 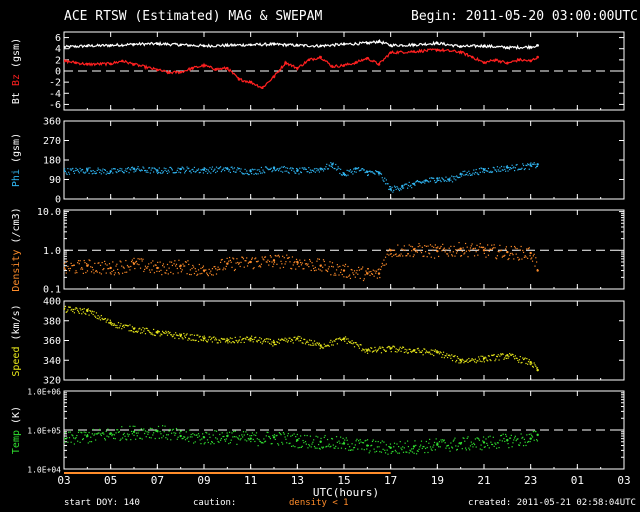 What do you see at coordinates (16, 71) in the screenshot?
I see `y-axis-label: Bt Bz (gsm)` at bounding box center [16, 71].